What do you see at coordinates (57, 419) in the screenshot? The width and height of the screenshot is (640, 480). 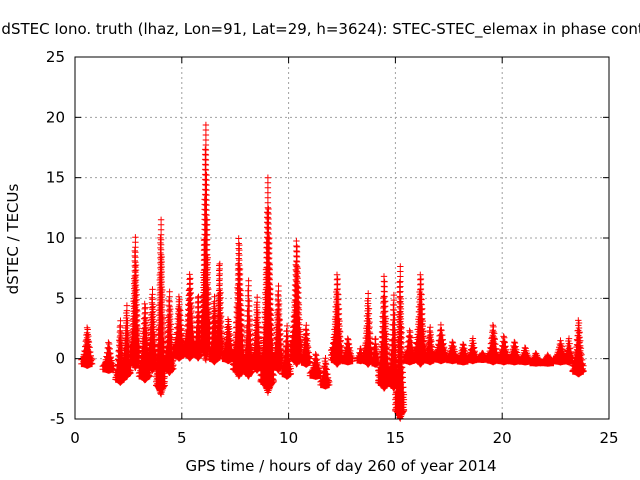 I see `y-tick-label: -5` at bounding box center [57, 419].